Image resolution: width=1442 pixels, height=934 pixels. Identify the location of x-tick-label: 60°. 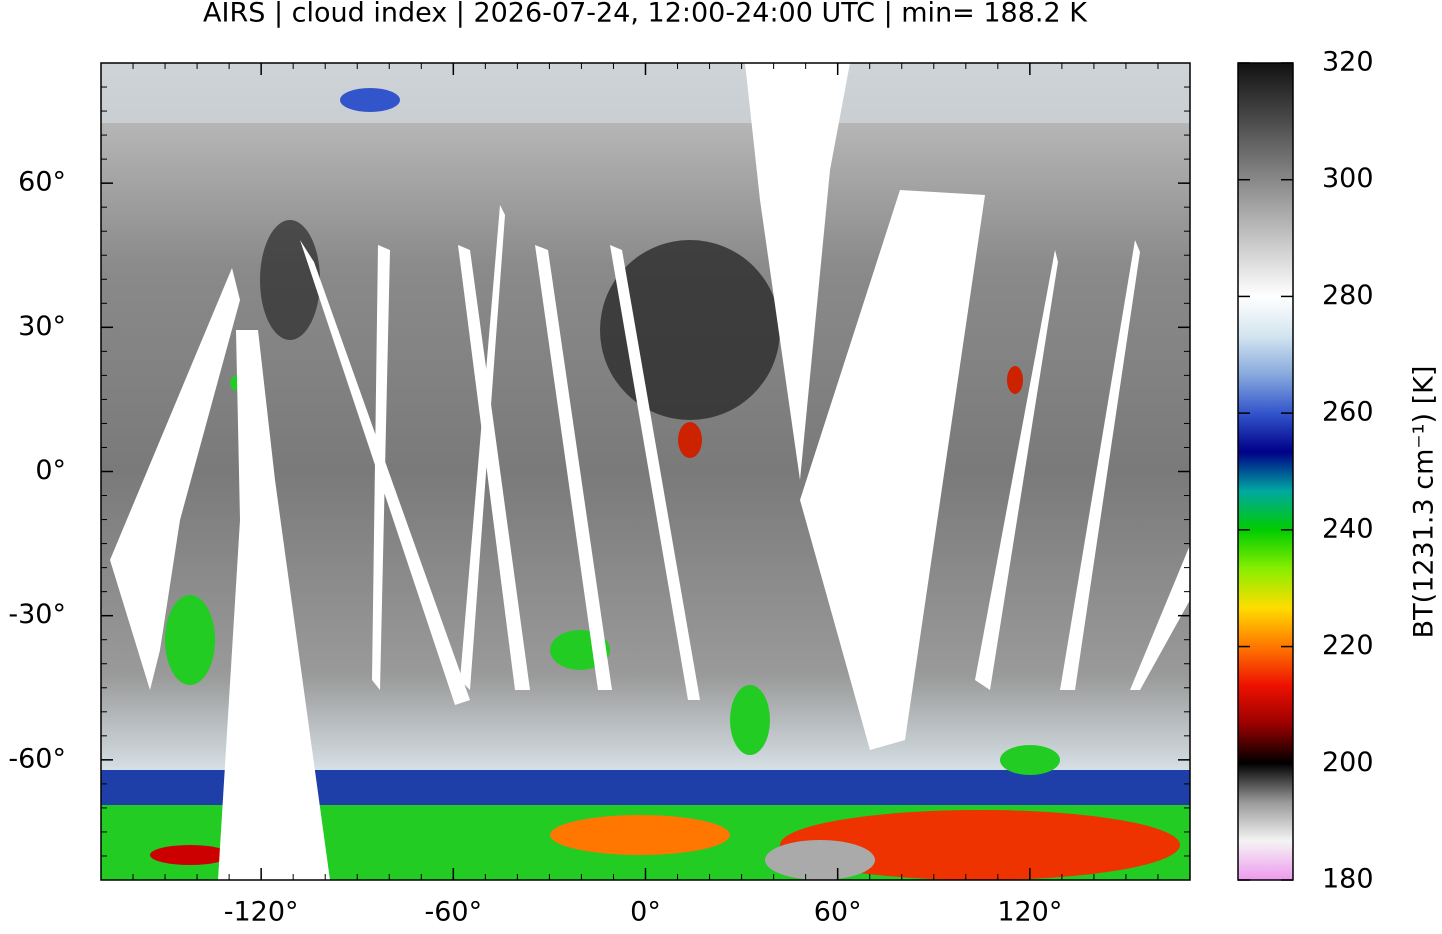
(838, 912).